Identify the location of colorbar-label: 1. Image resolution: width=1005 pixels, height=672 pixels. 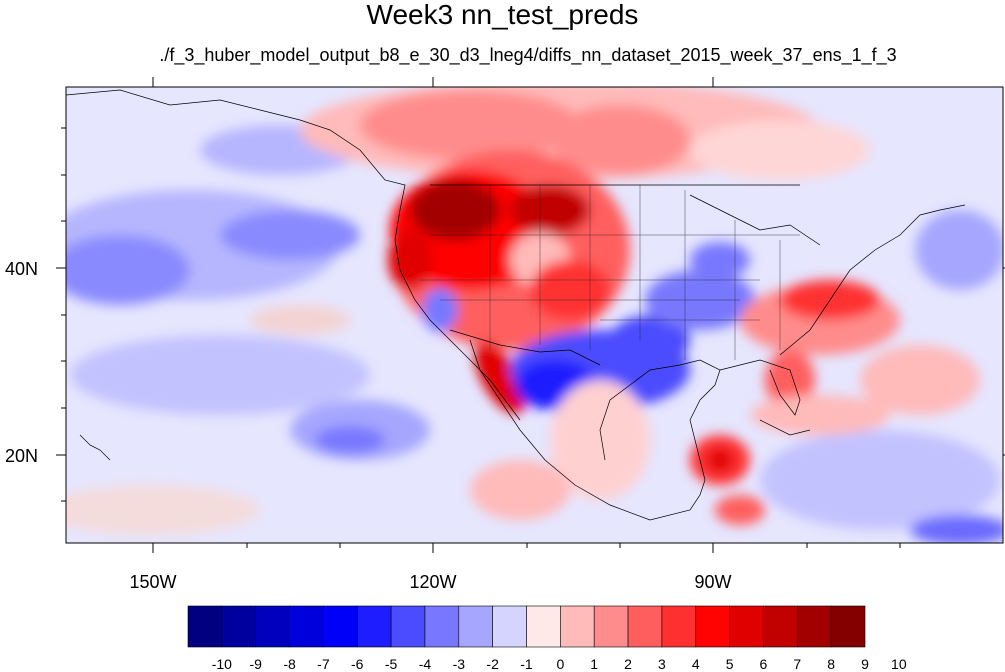
(594, 664).